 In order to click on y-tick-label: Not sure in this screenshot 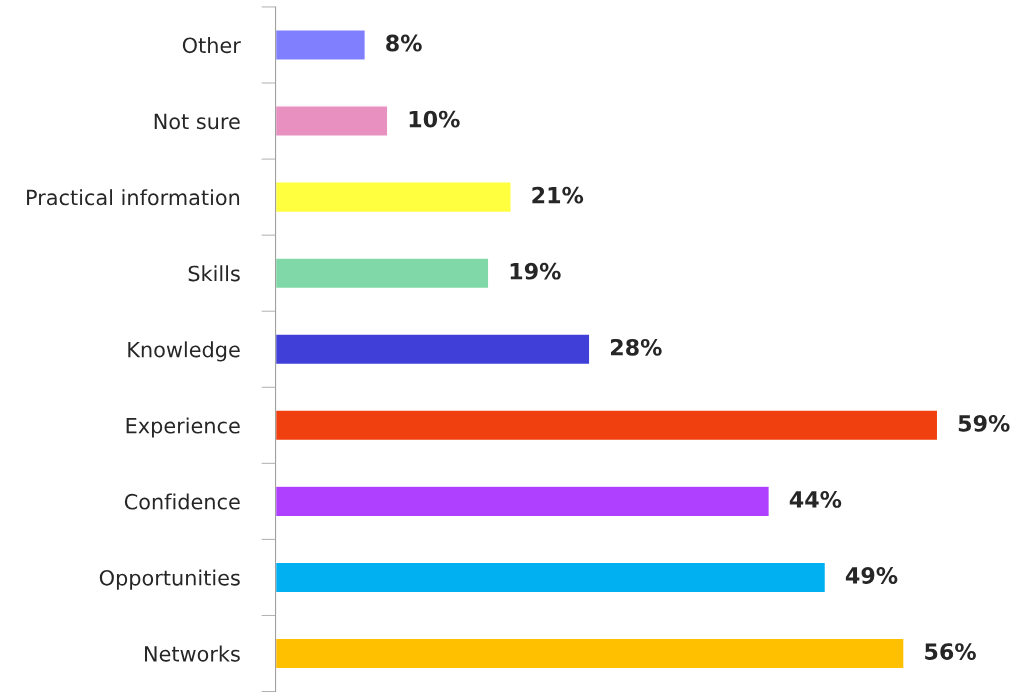, I will do `click(197, 121)`.